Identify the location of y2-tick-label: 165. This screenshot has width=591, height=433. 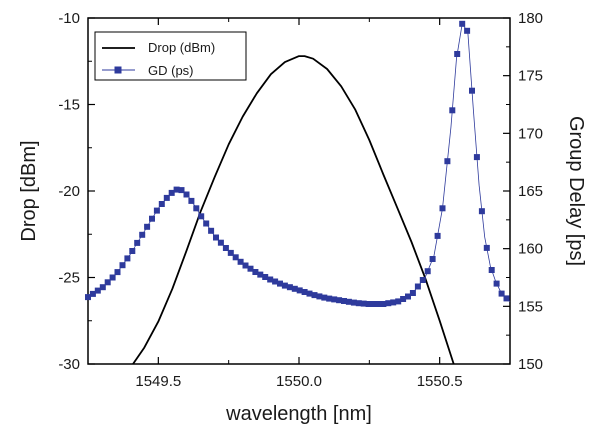
(530, 191).